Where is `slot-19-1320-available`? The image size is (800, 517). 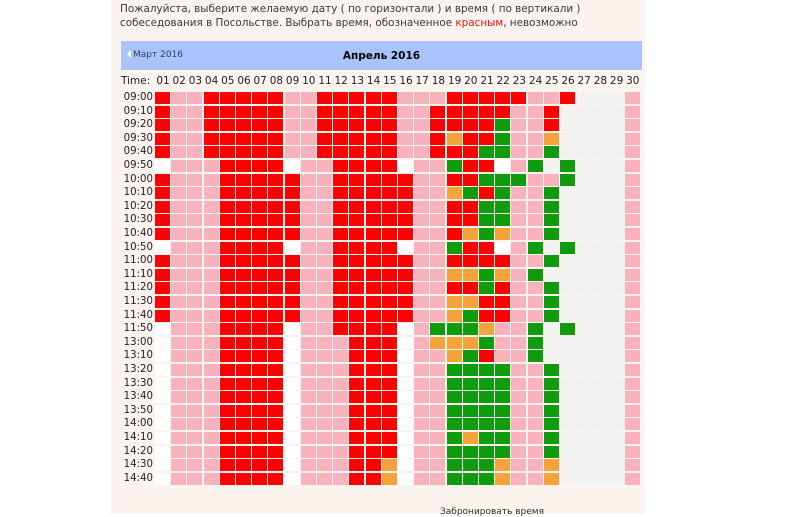 slot-19-1320-available is located at coordinates (454, 370).